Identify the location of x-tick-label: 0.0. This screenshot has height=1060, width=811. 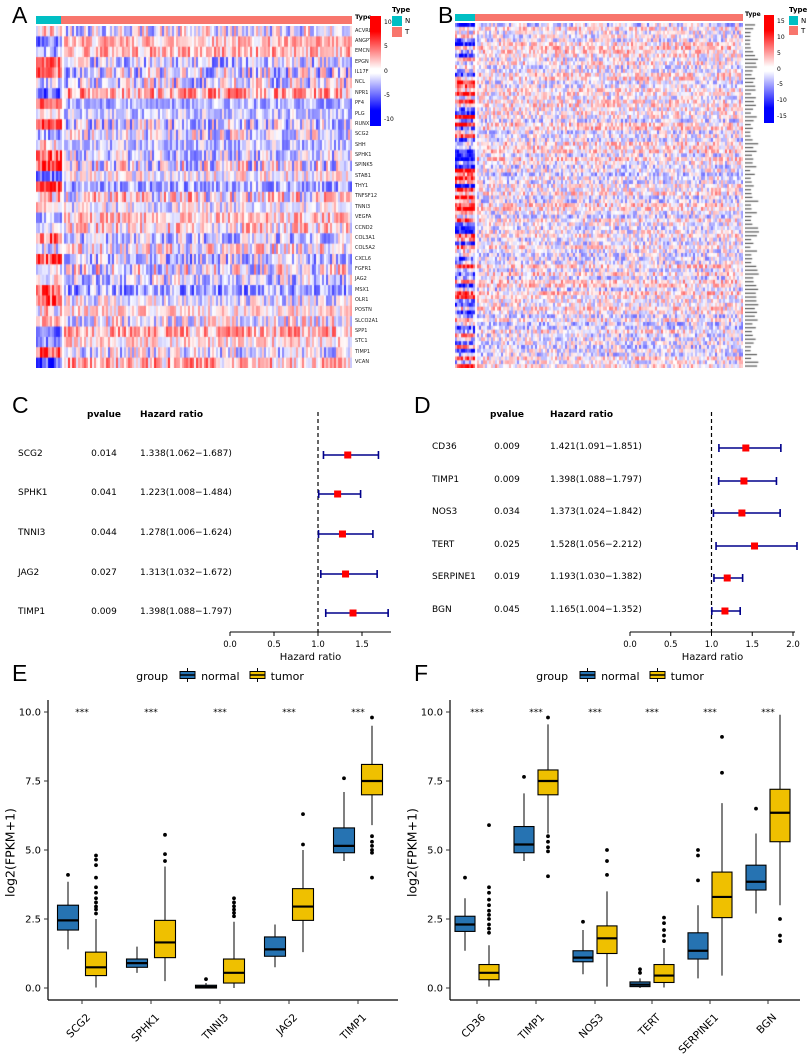
(630, 645).